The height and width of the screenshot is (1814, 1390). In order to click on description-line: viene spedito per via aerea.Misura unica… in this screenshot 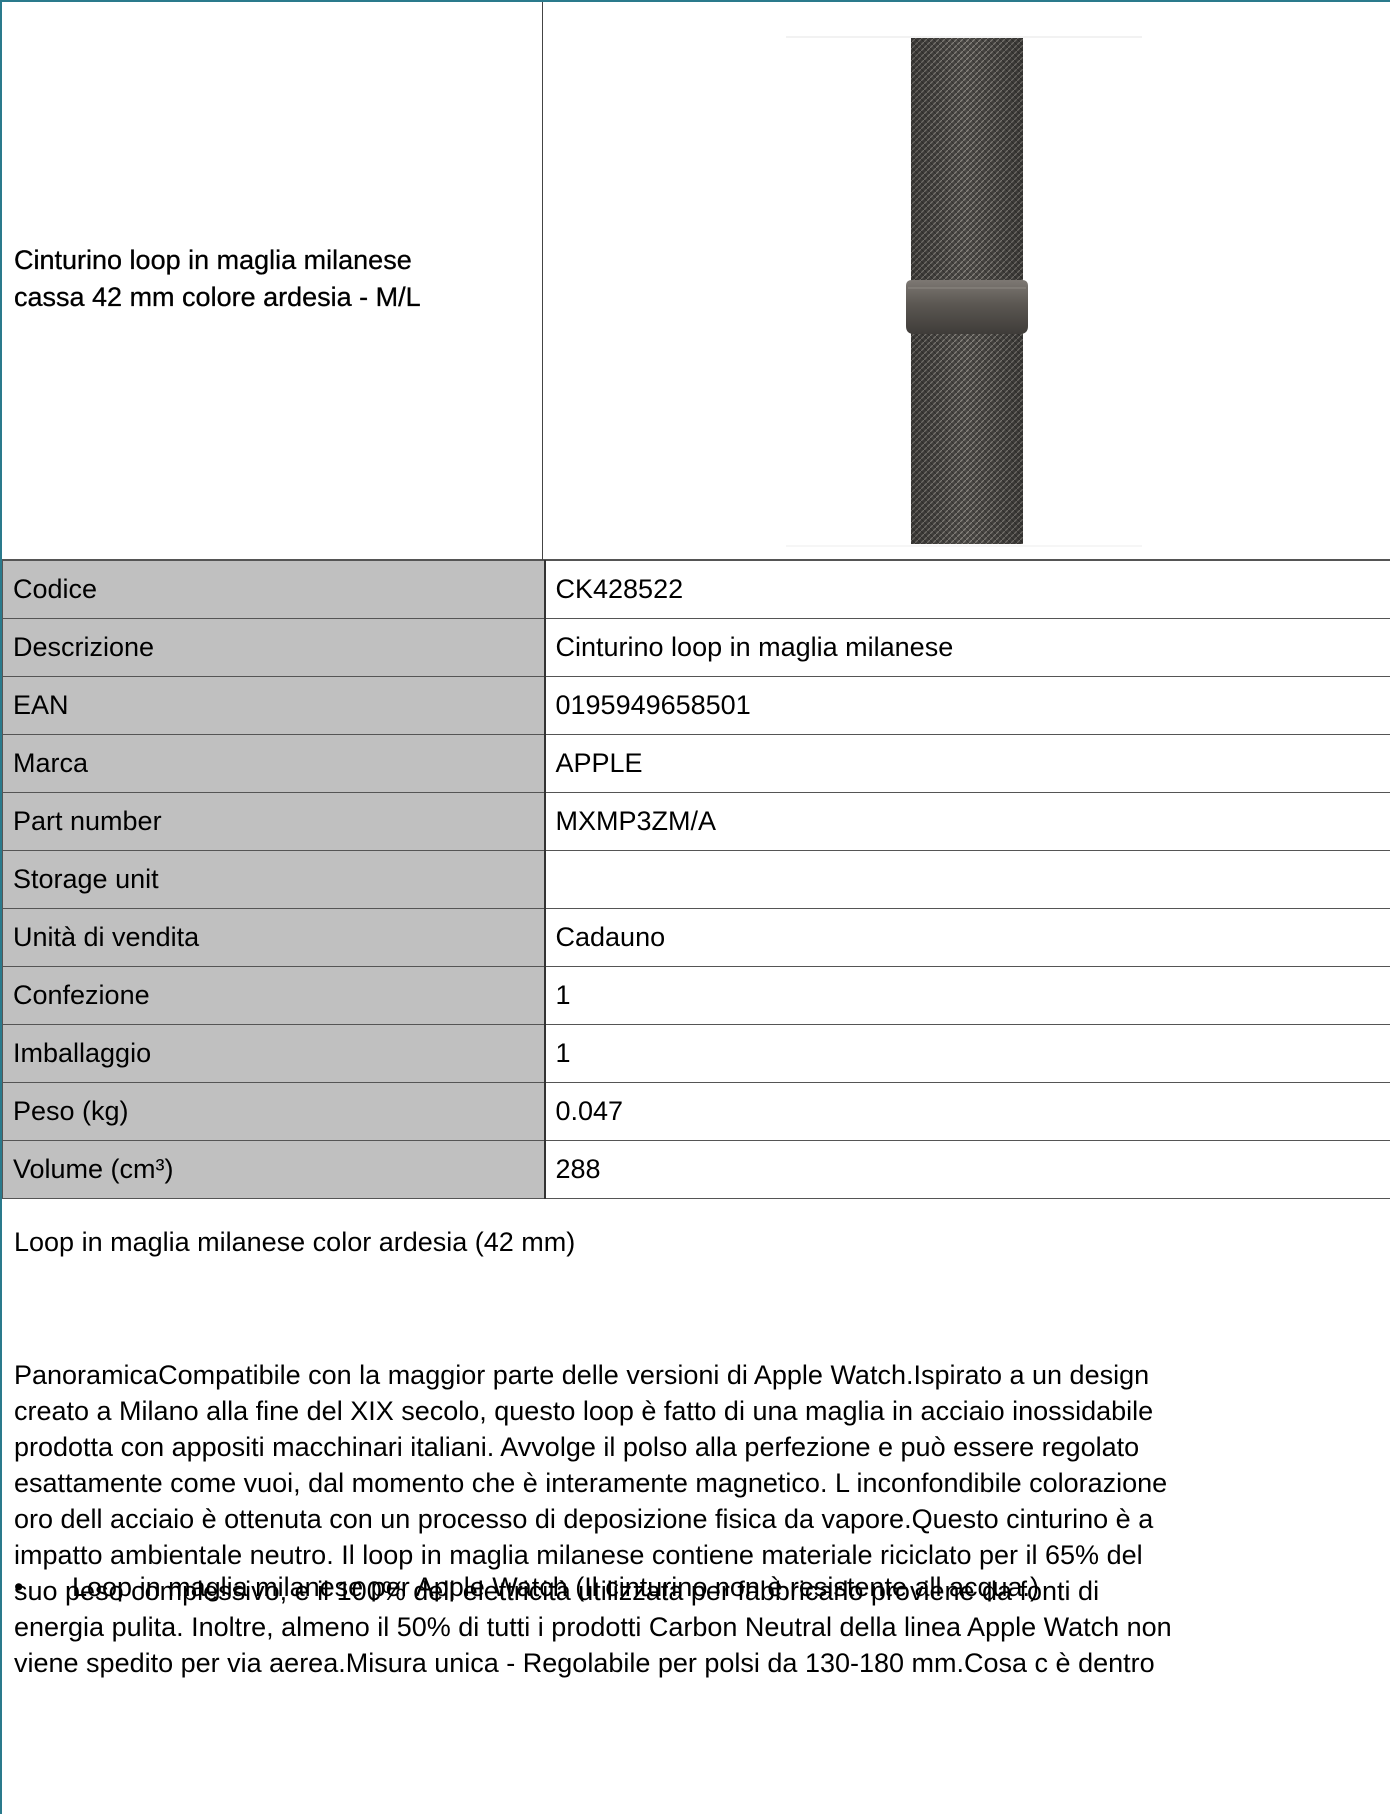, I will do `click(584, 1663)`.